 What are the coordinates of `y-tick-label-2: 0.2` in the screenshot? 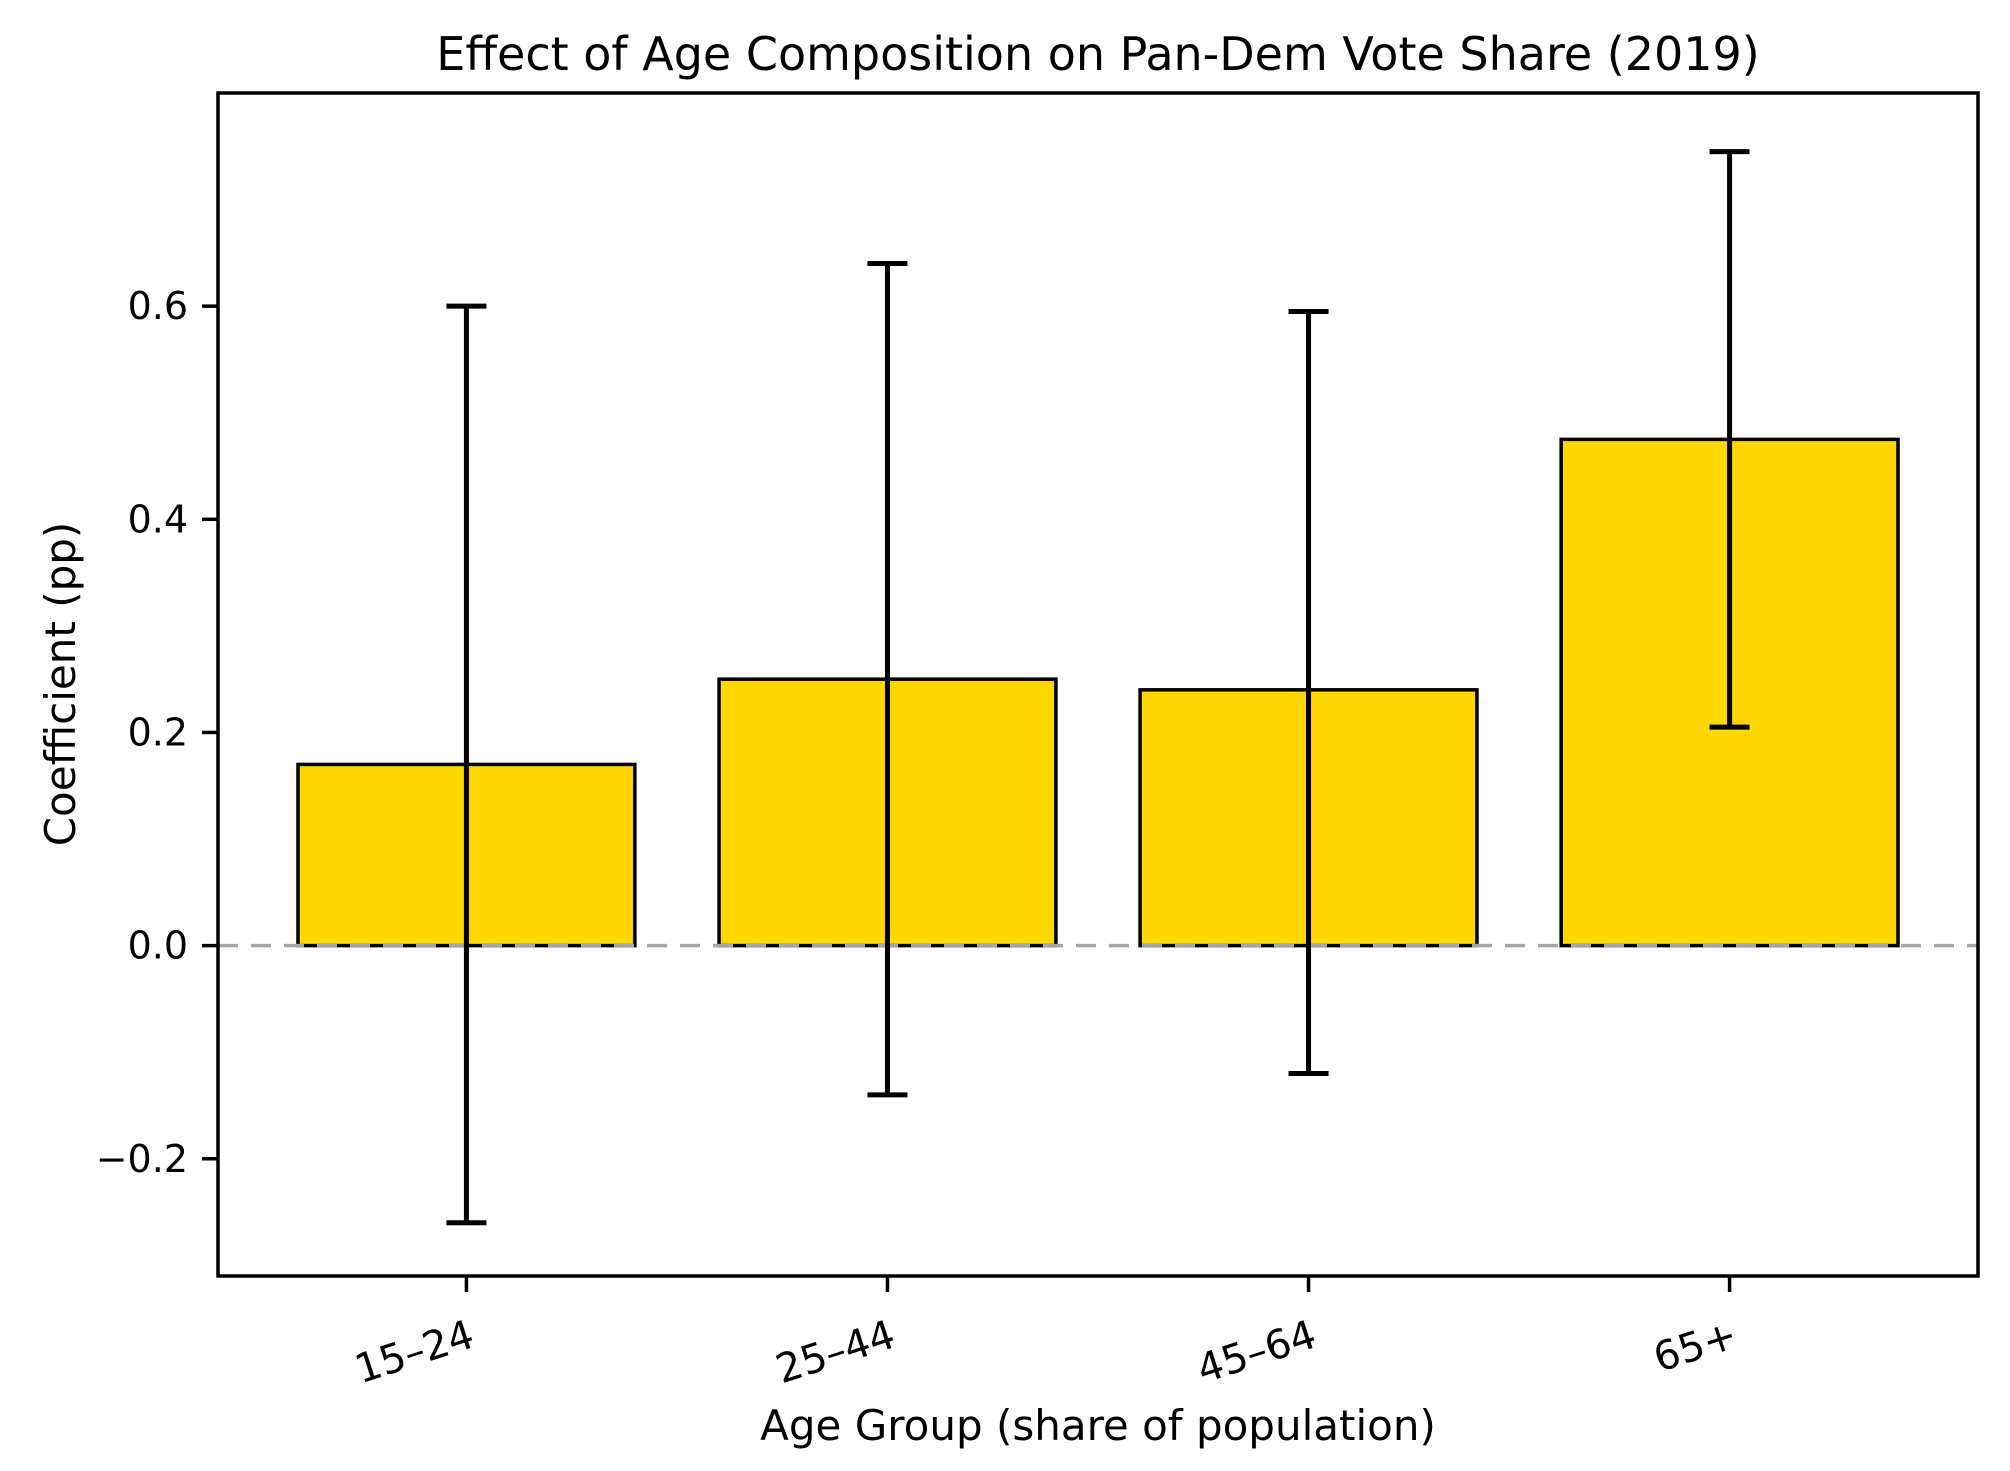 It's located at (158, 732).